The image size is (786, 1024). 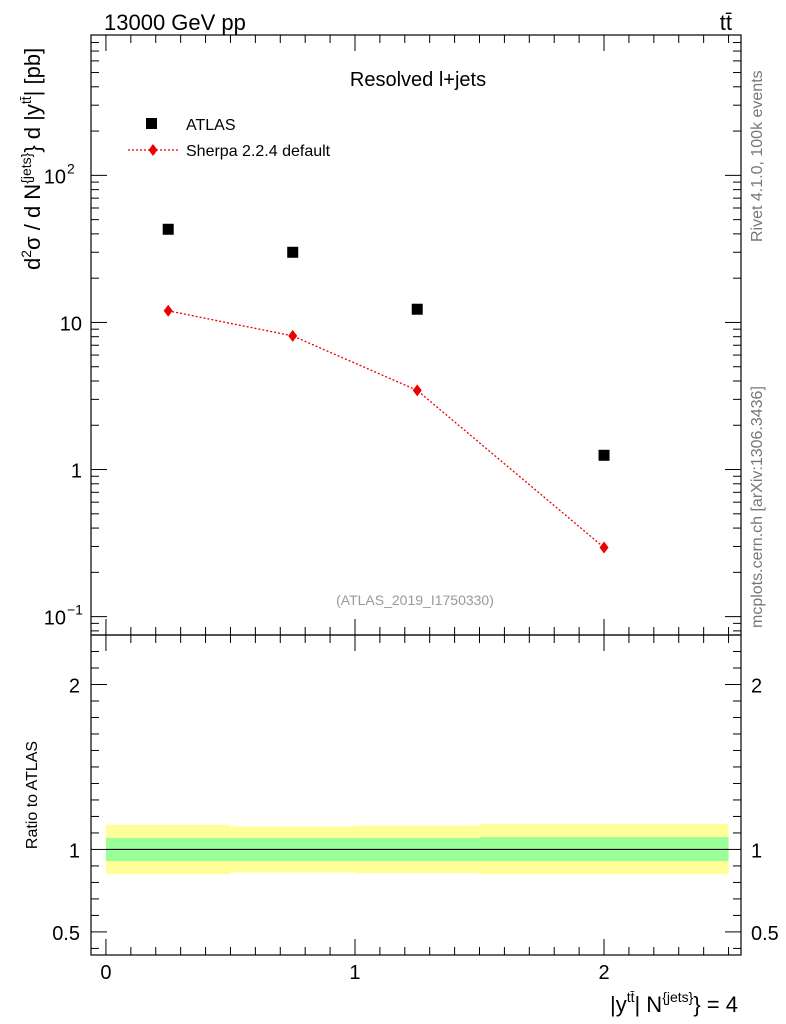 I want to click on sherpa-line, so click(x=386, y=429).